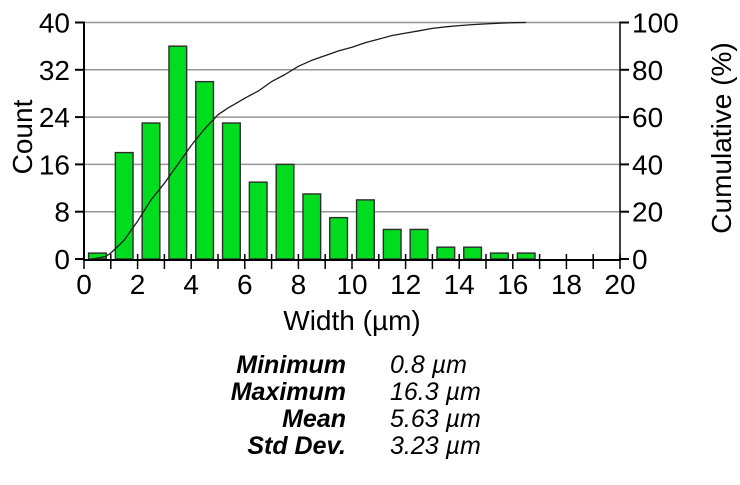 The width and height of the screenshot is (740, 485). What do you see at coordinates (299, 284) in the screenshot?
I see `x-tick-label: 8` at bounding box center [299, 284].